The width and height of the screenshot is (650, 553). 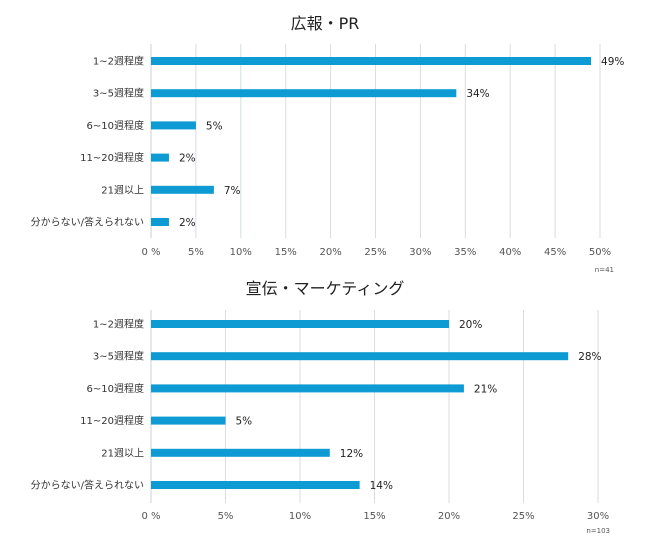 I want to click on chart-title-marketing: 宣伝・マーケティング, so click(x=325, y=288).